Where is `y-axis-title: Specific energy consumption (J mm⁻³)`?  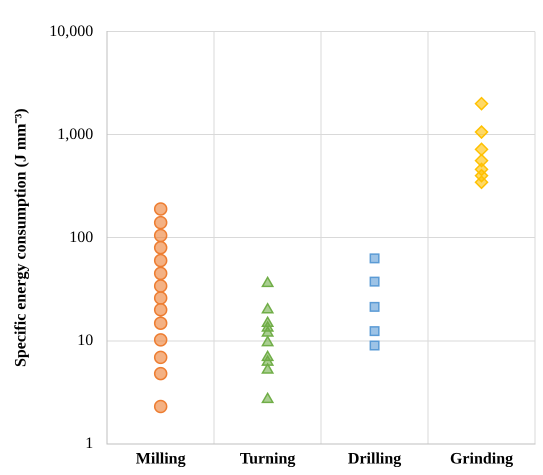
y-axis-title: Specific energy consumption (J mm⁻³) is located at coordinates (21, 238).